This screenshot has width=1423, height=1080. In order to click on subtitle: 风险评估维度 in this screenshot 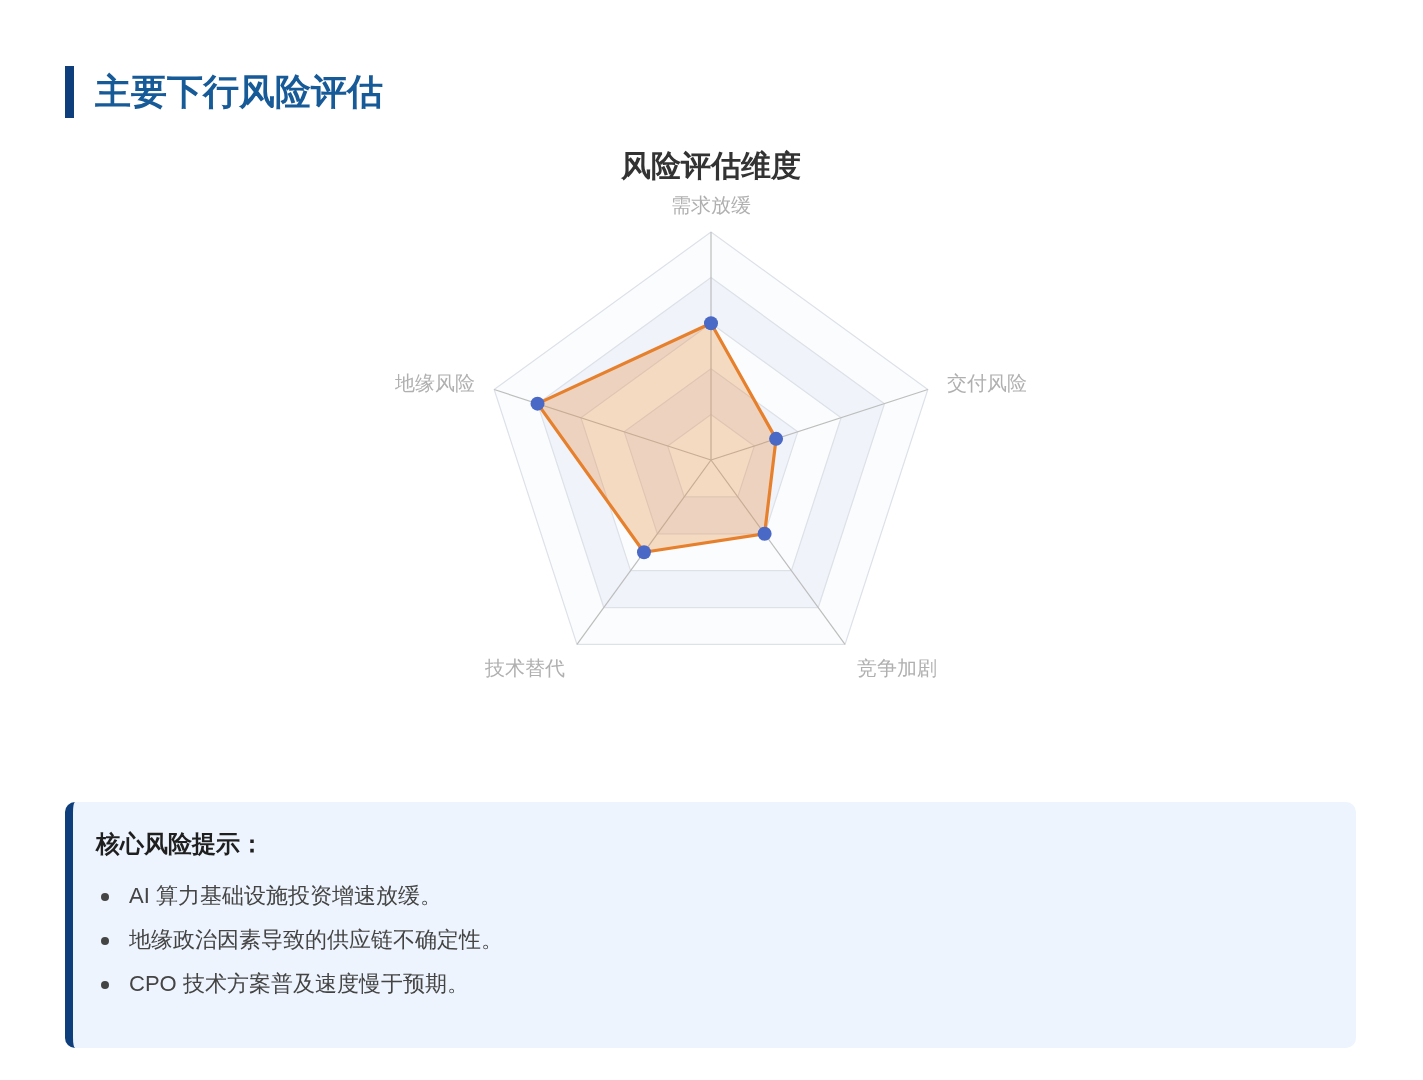, I will do `click(711, 165)`.